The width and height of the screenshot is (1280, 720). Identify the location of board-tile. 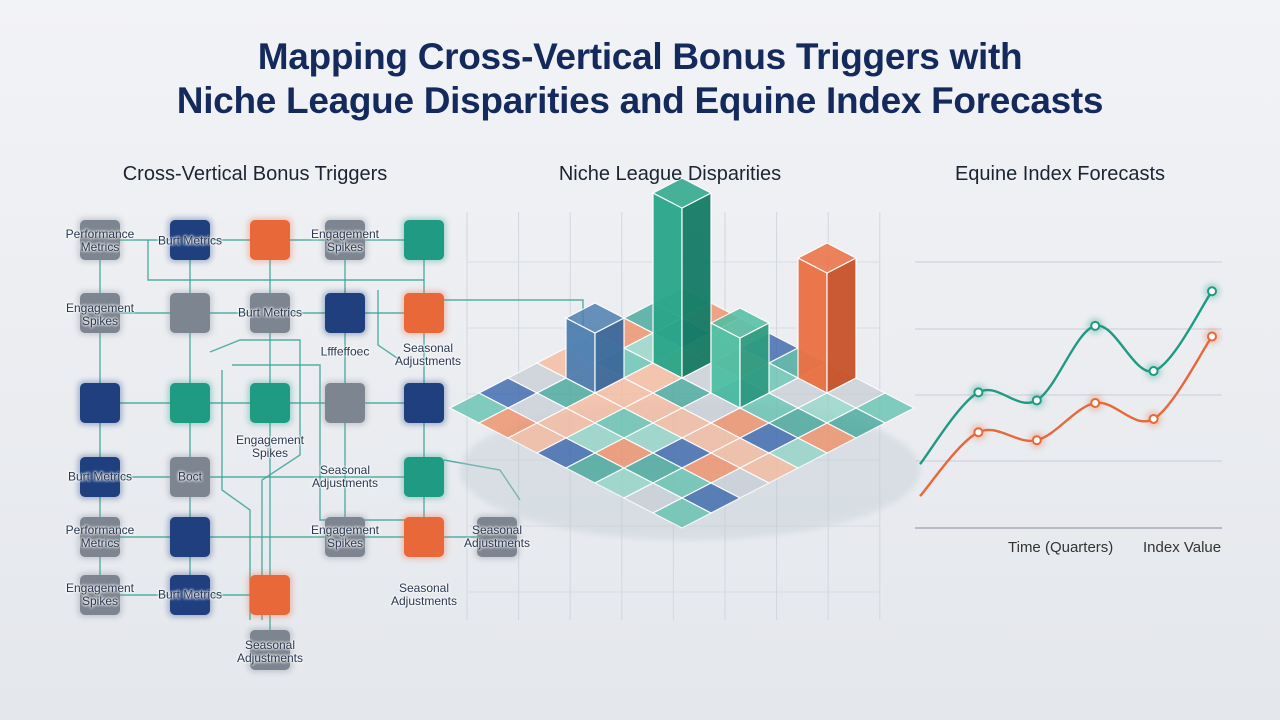
(682, 513).